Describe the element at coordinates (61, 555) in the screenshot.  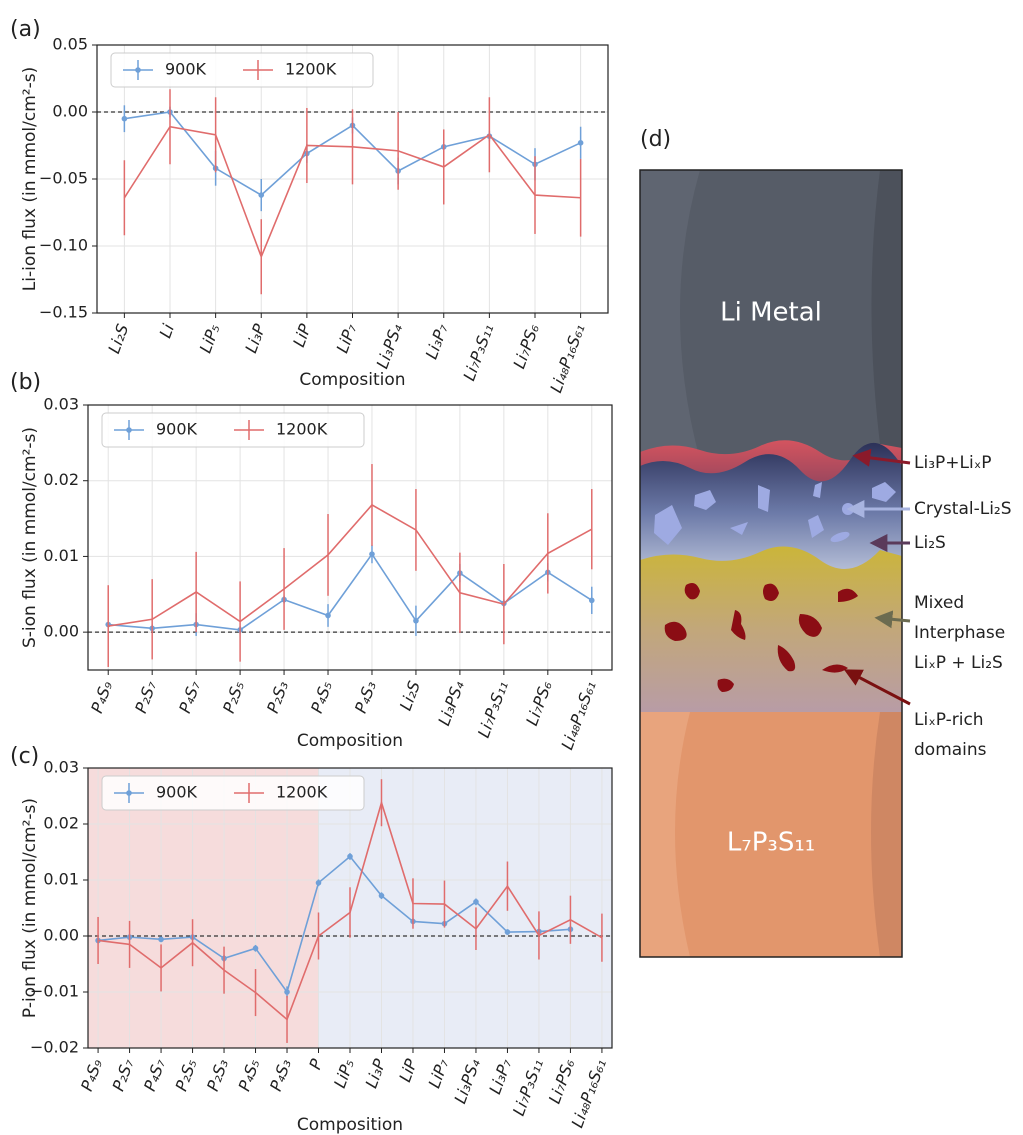
I see `y-tick-label: 0.01` at that location.